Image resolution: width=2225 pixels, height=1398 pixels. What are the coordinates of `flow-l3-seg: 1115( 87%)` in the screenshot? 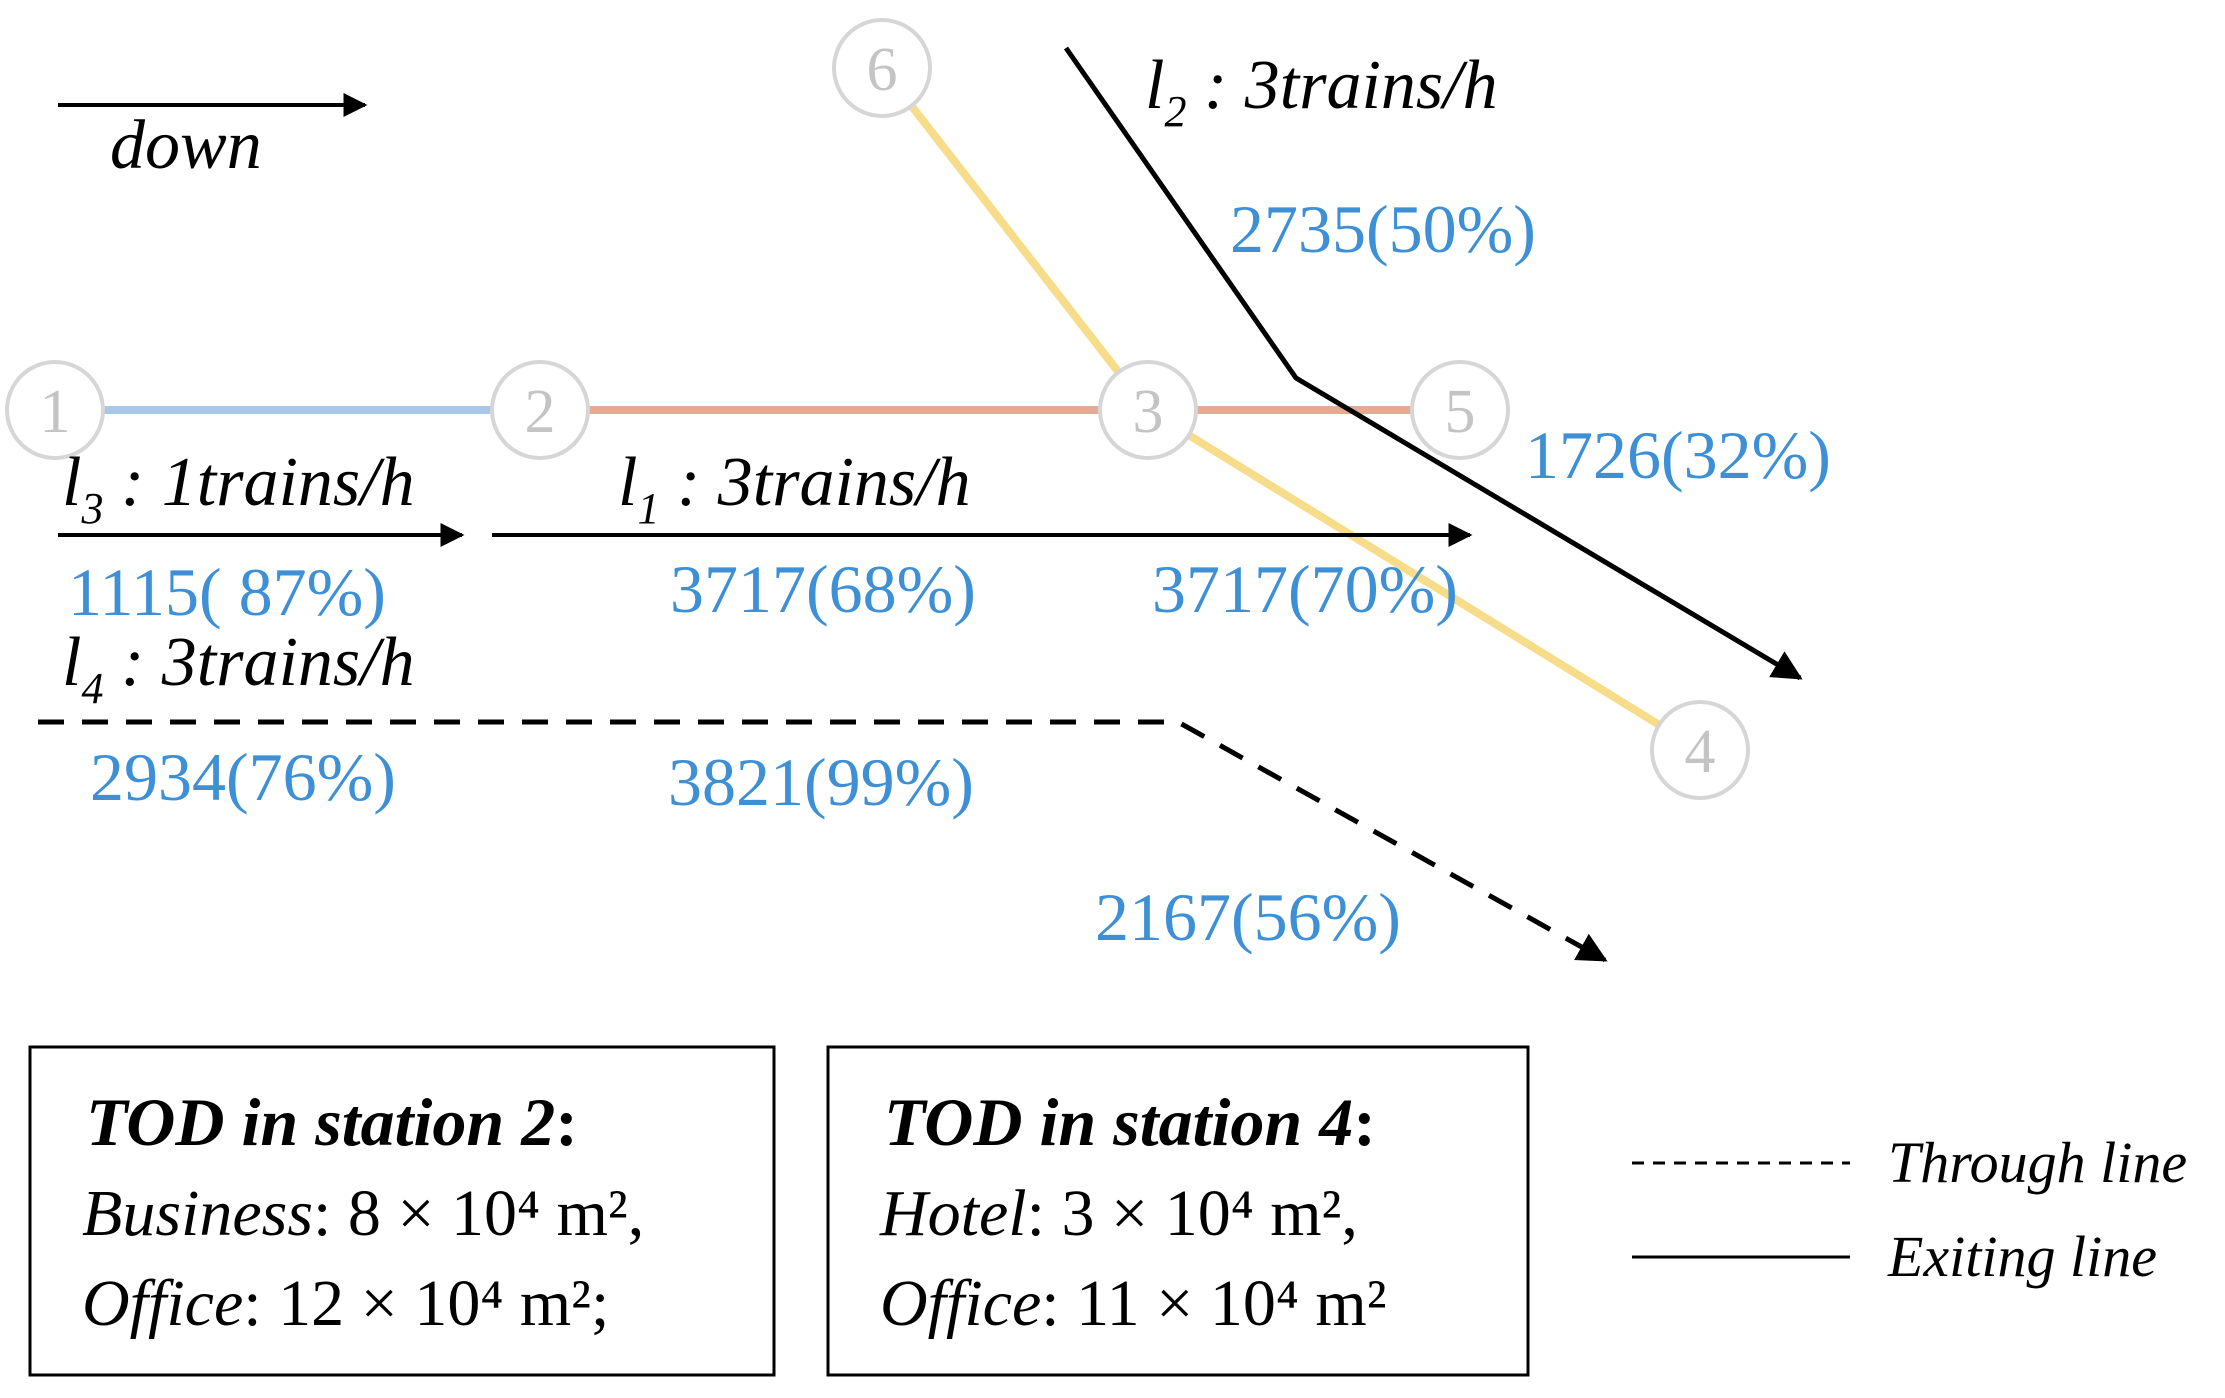 It's located at (227, 592).